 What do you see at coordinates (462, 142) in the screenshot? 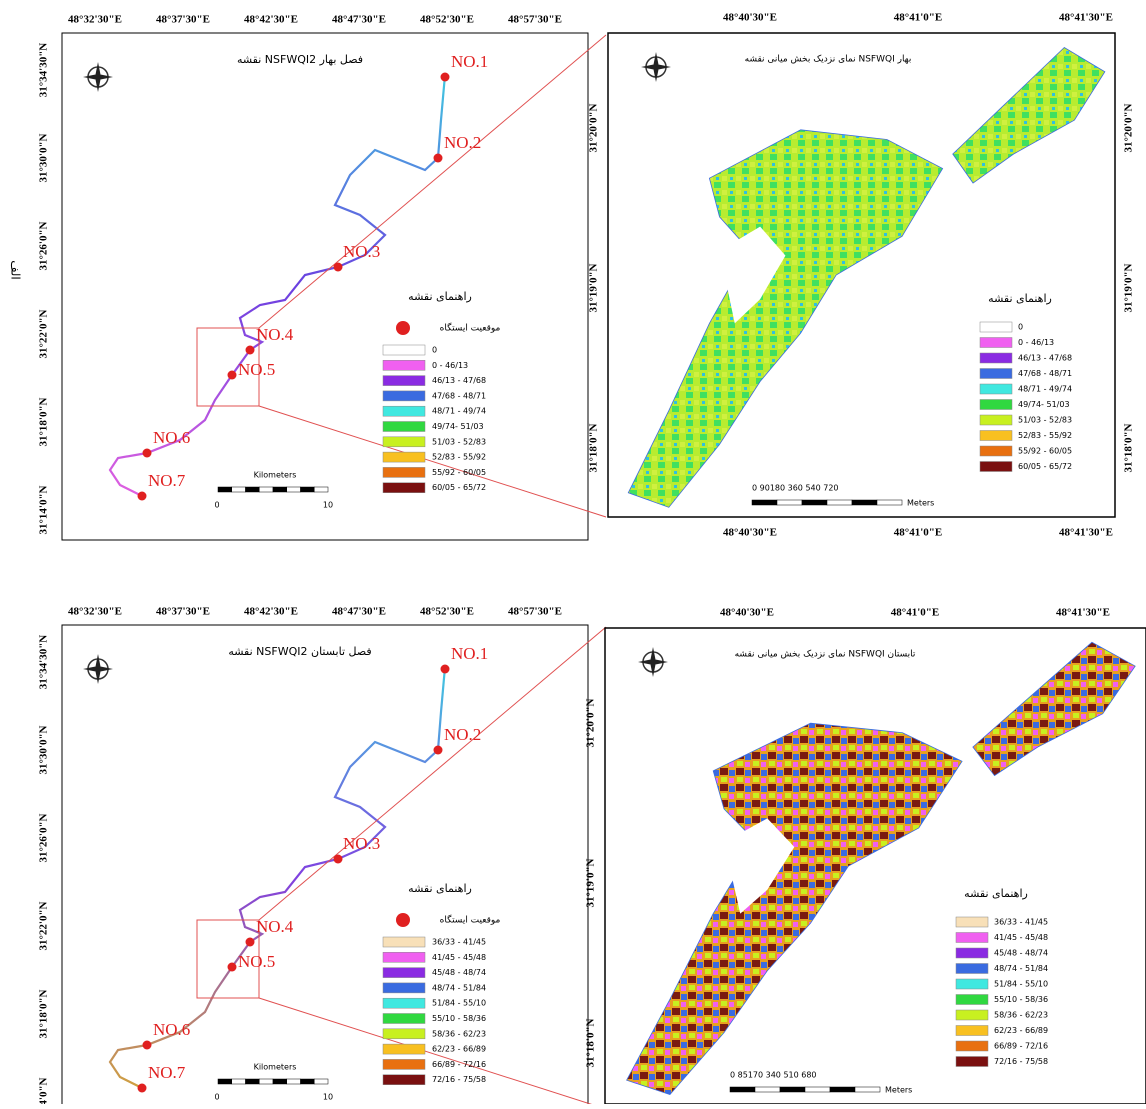
I see `station-label: NO.2` at bounding box center [462, 142].